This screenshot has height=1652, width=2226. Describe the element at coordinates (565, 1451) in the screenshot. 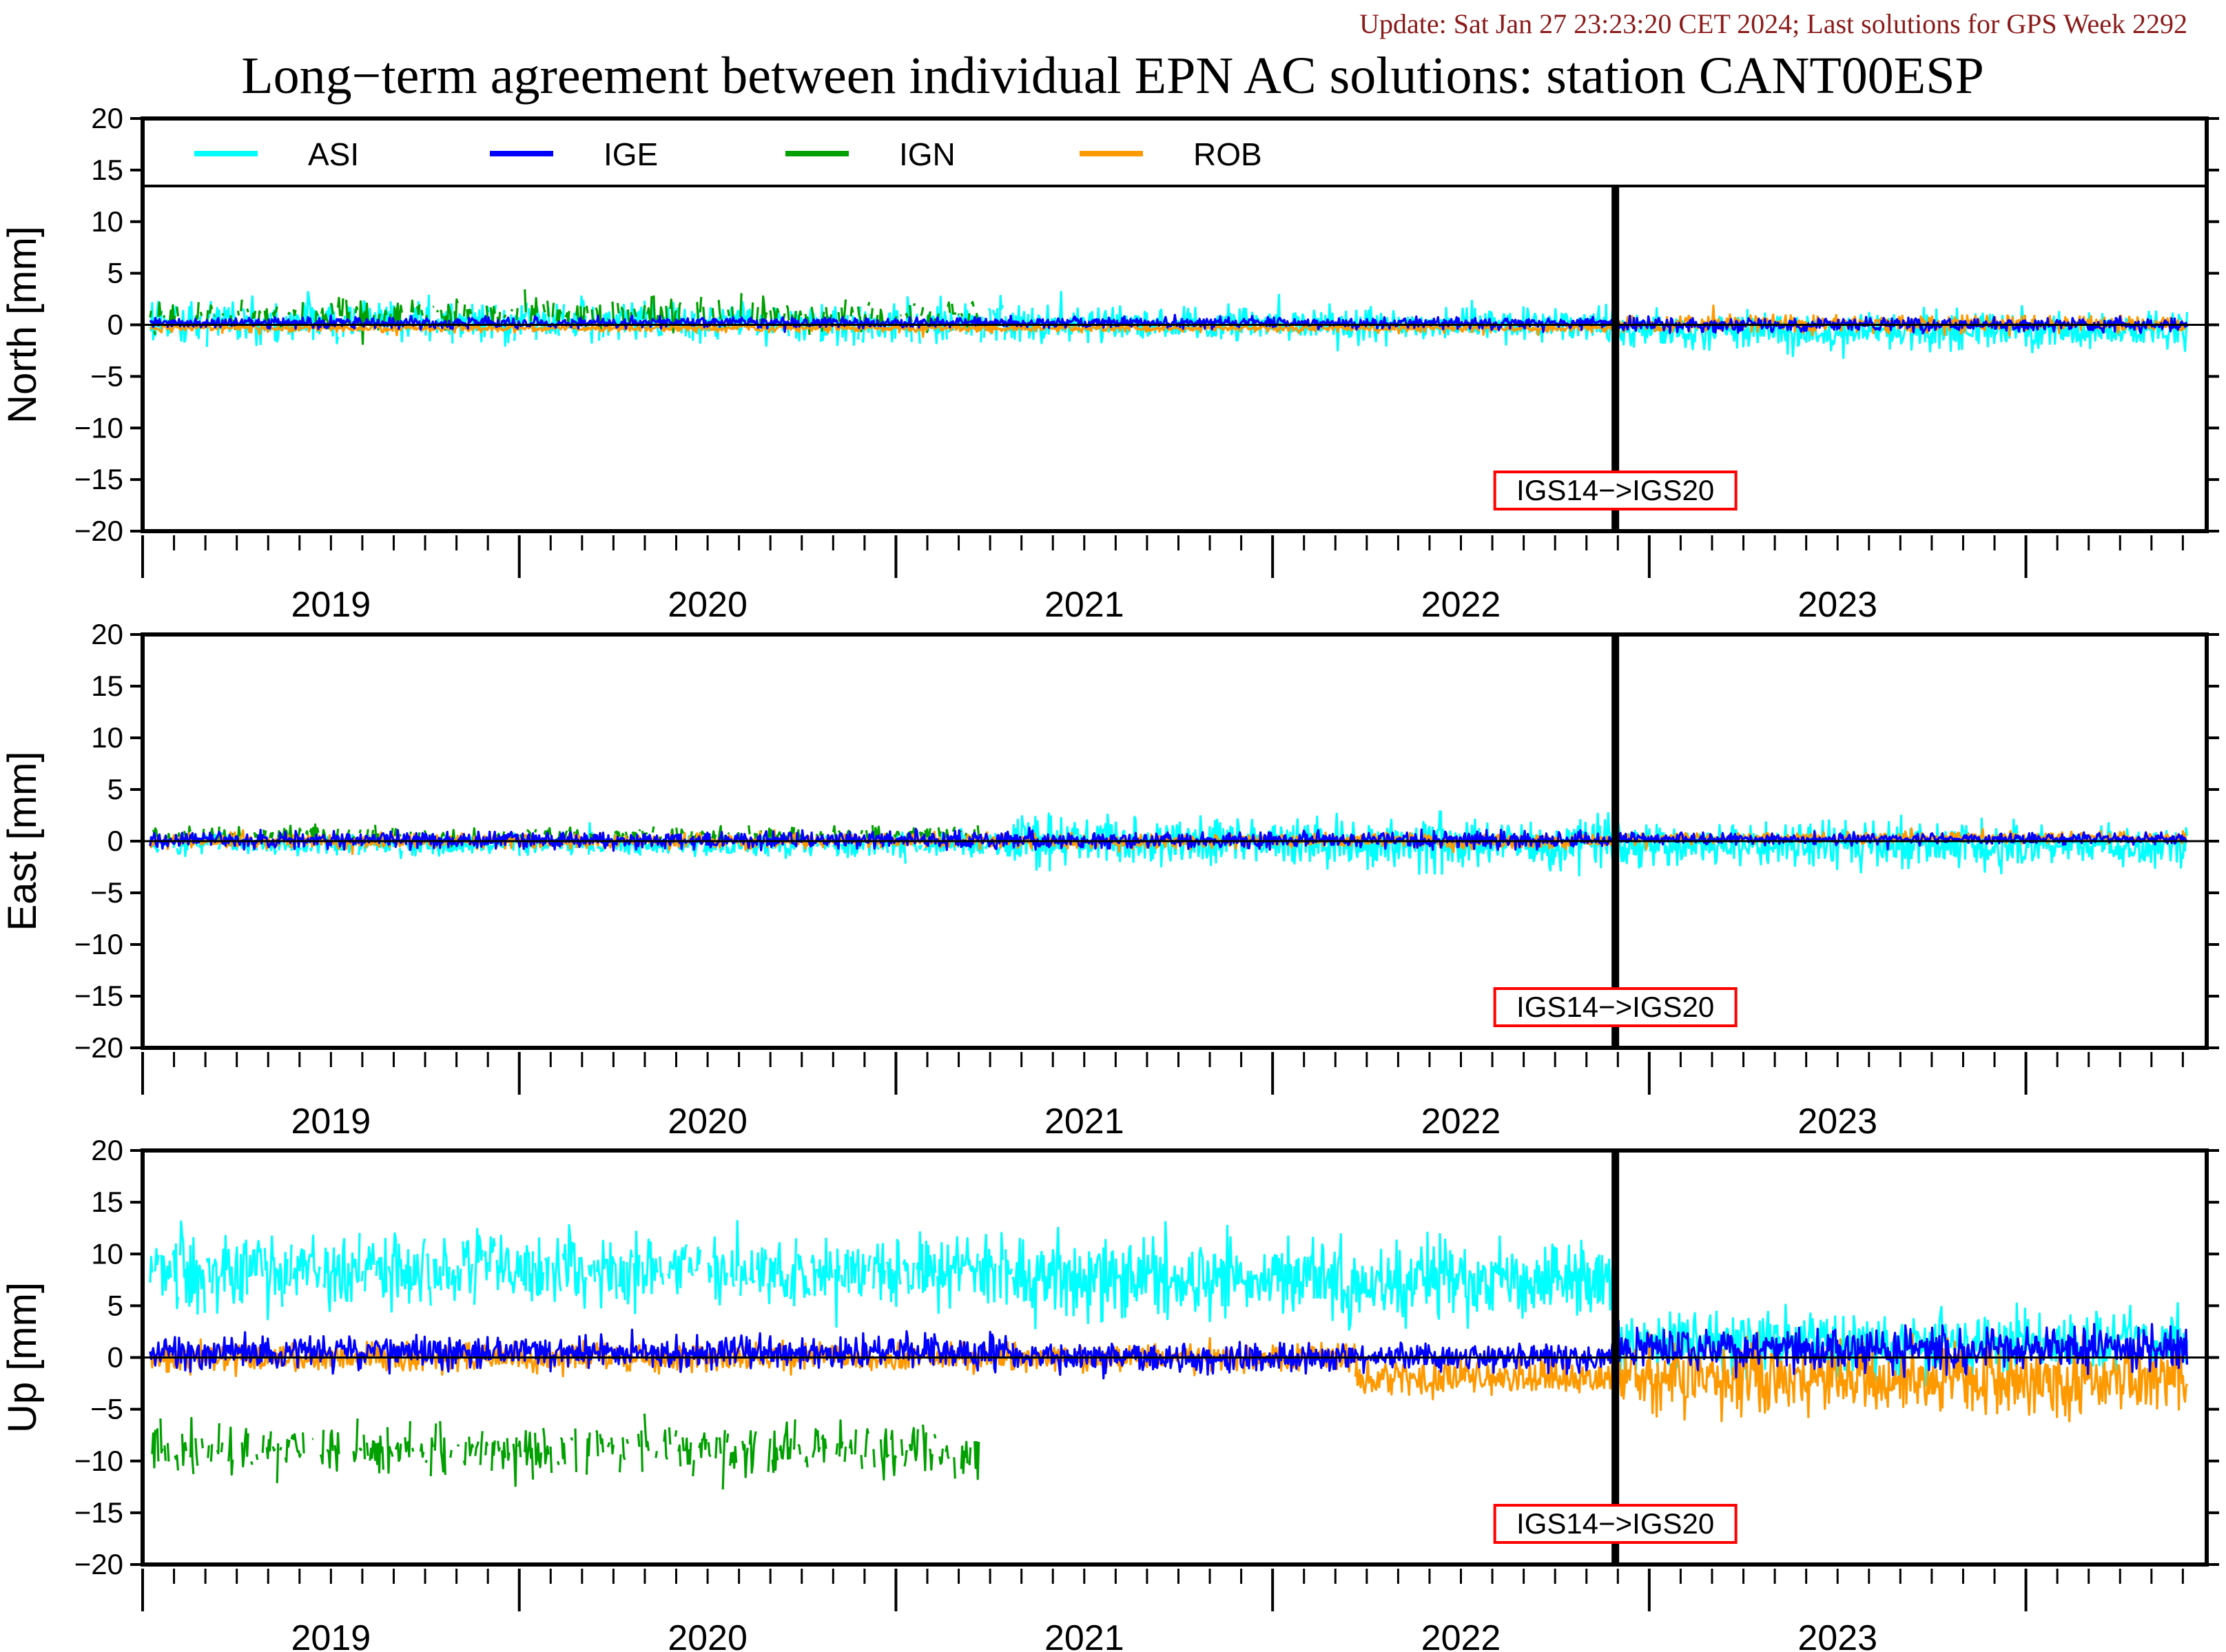

I see `series-line-ign` at that location.